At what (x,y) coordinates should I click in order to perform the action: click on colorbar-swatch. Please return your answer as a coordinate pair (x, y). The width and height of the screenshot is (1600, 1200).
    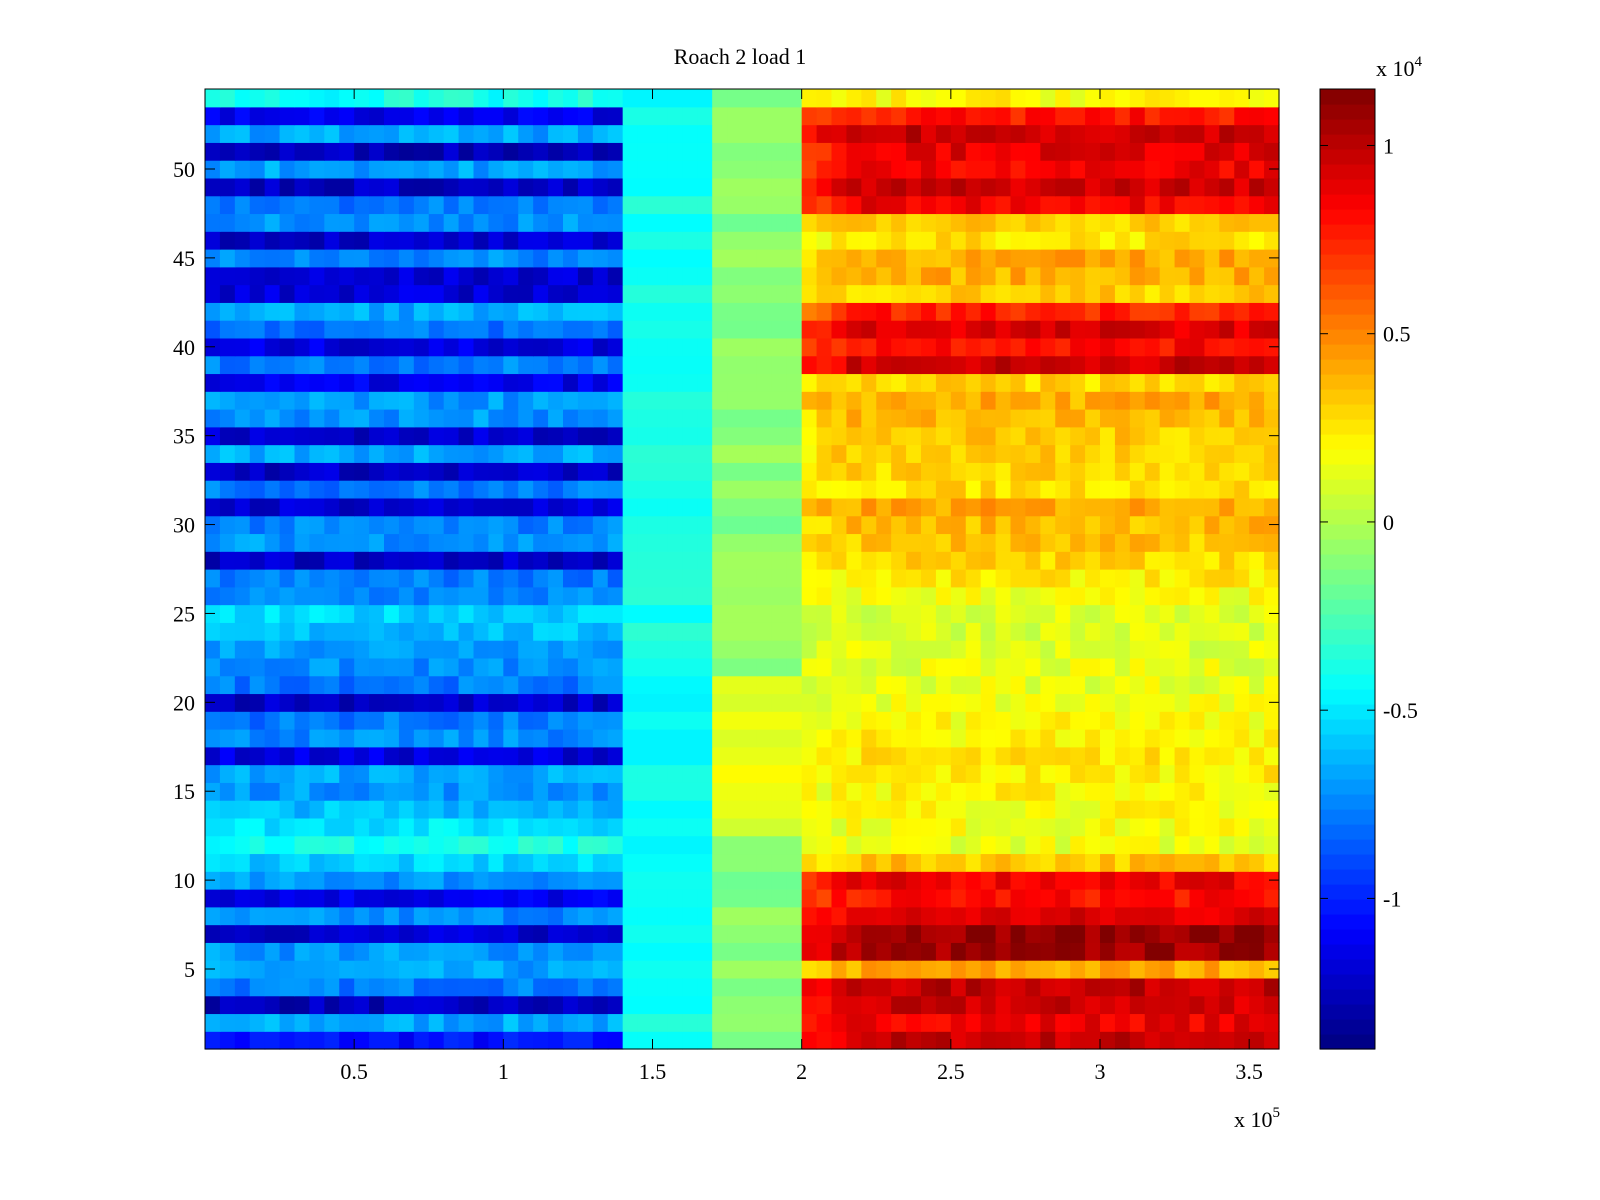
    Looking at the image, I should click on (1347, 517).